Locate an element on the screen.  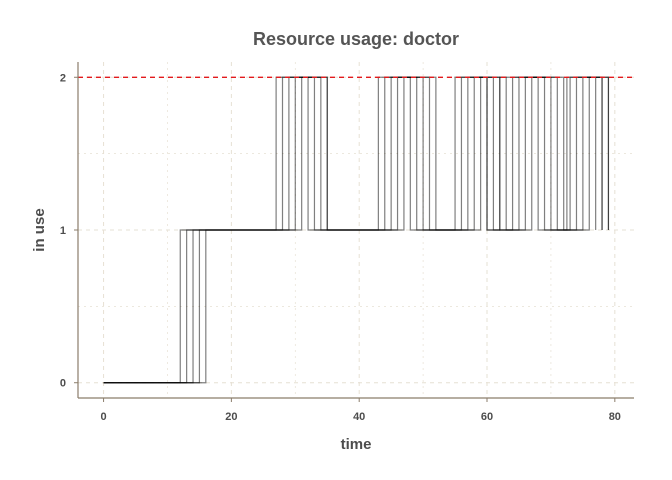
y-tick-label: 1 is located at coordinates (63, 231).